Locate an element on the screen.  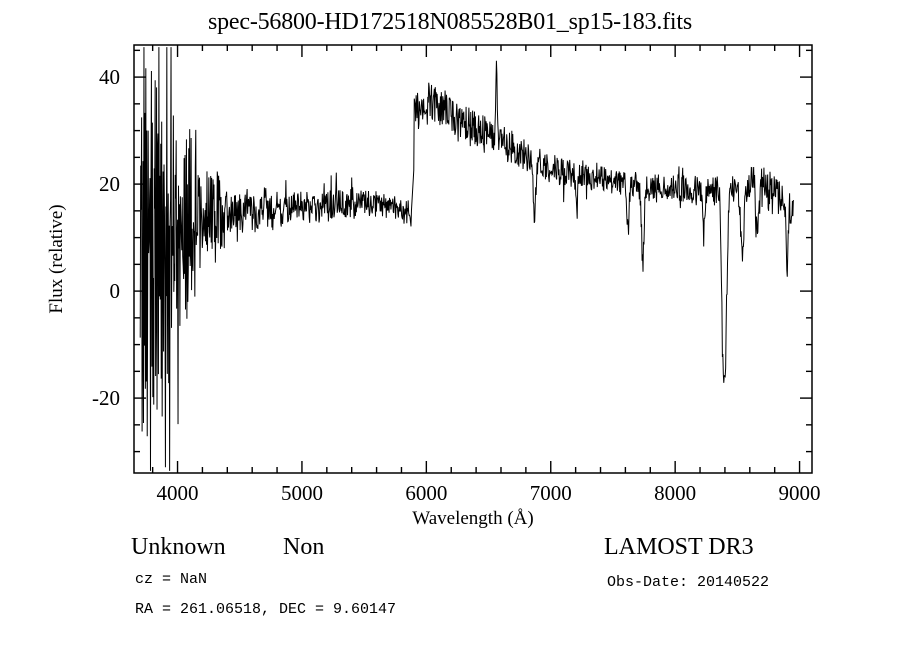
cz-value: cz = NaN is located at coordinates (171, 579).